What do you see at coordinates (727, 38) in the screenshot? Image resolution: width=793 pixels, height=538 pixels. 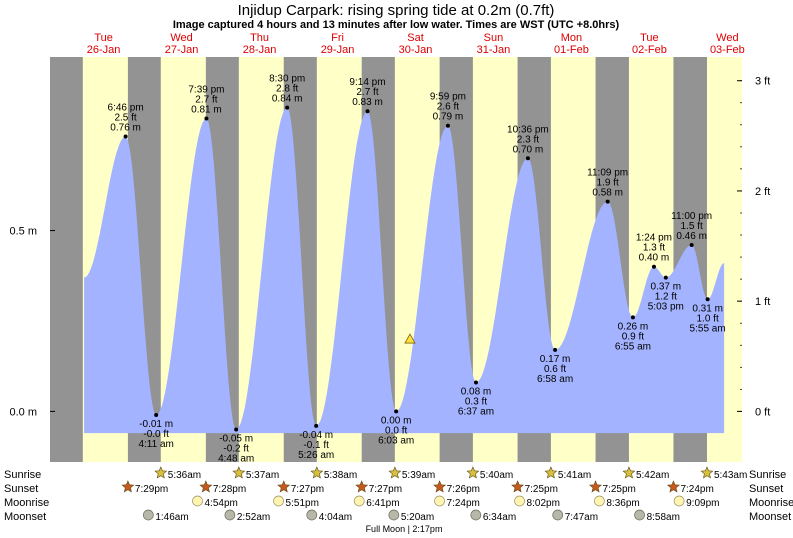 I see `day-name-label: Wed` at bounding box center [727, 38].